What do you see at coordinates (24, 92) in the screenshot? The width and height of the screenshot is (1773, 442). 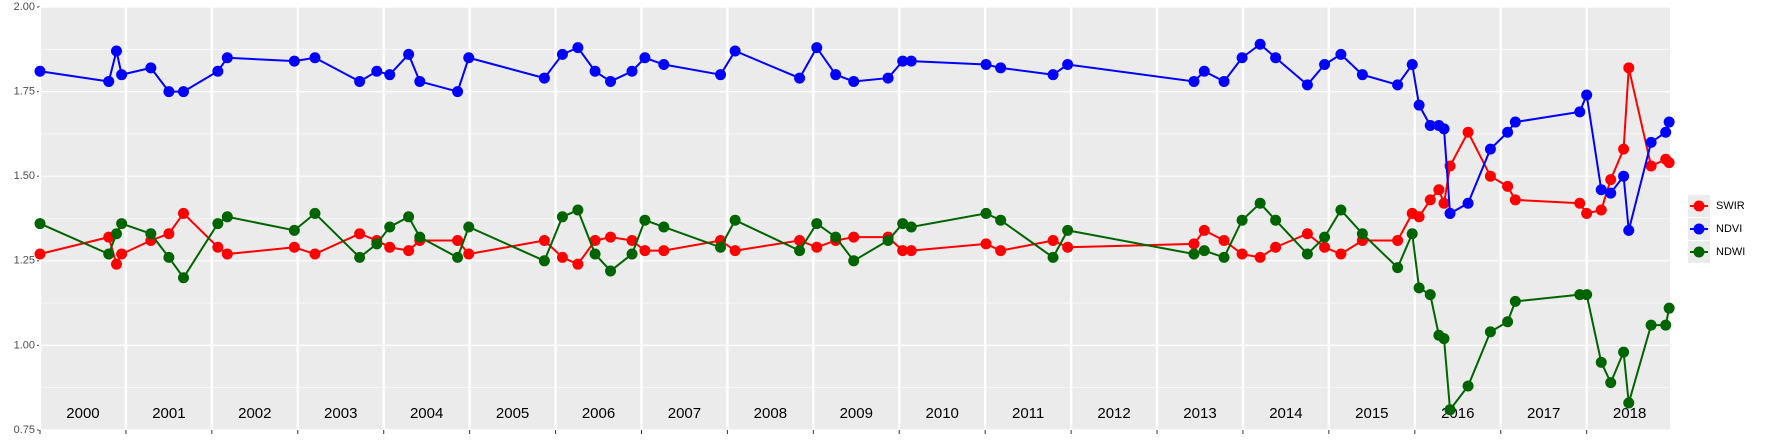 I see `y-tick-label: 1.75` at bounding box center [24, 92].